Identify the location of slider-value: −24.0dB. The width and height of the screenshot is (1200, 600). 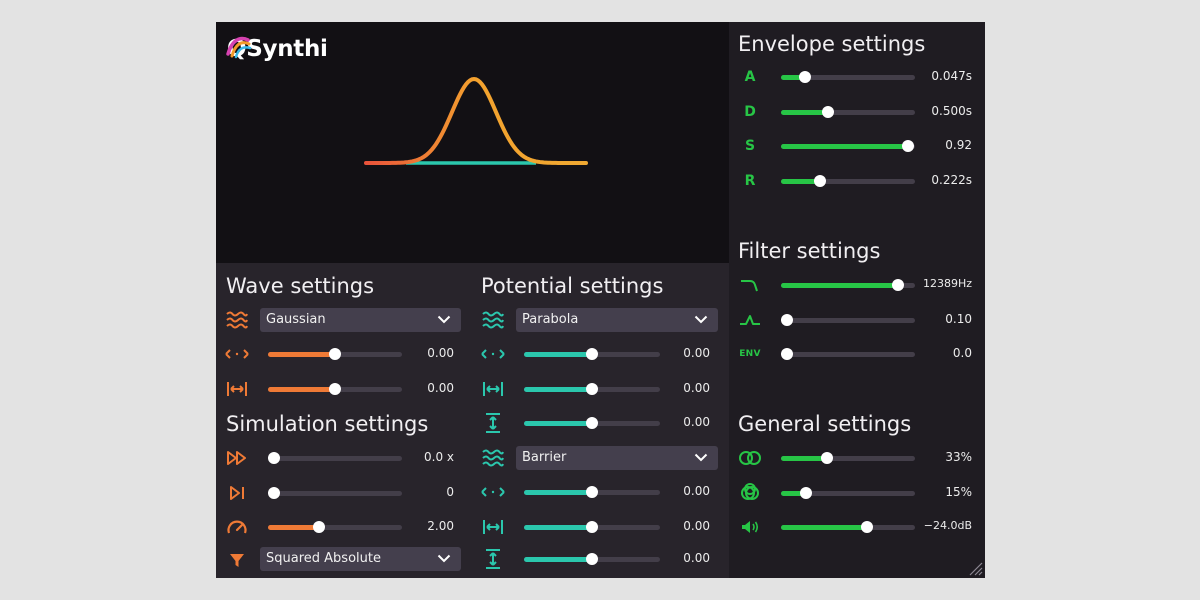
(947, 525).